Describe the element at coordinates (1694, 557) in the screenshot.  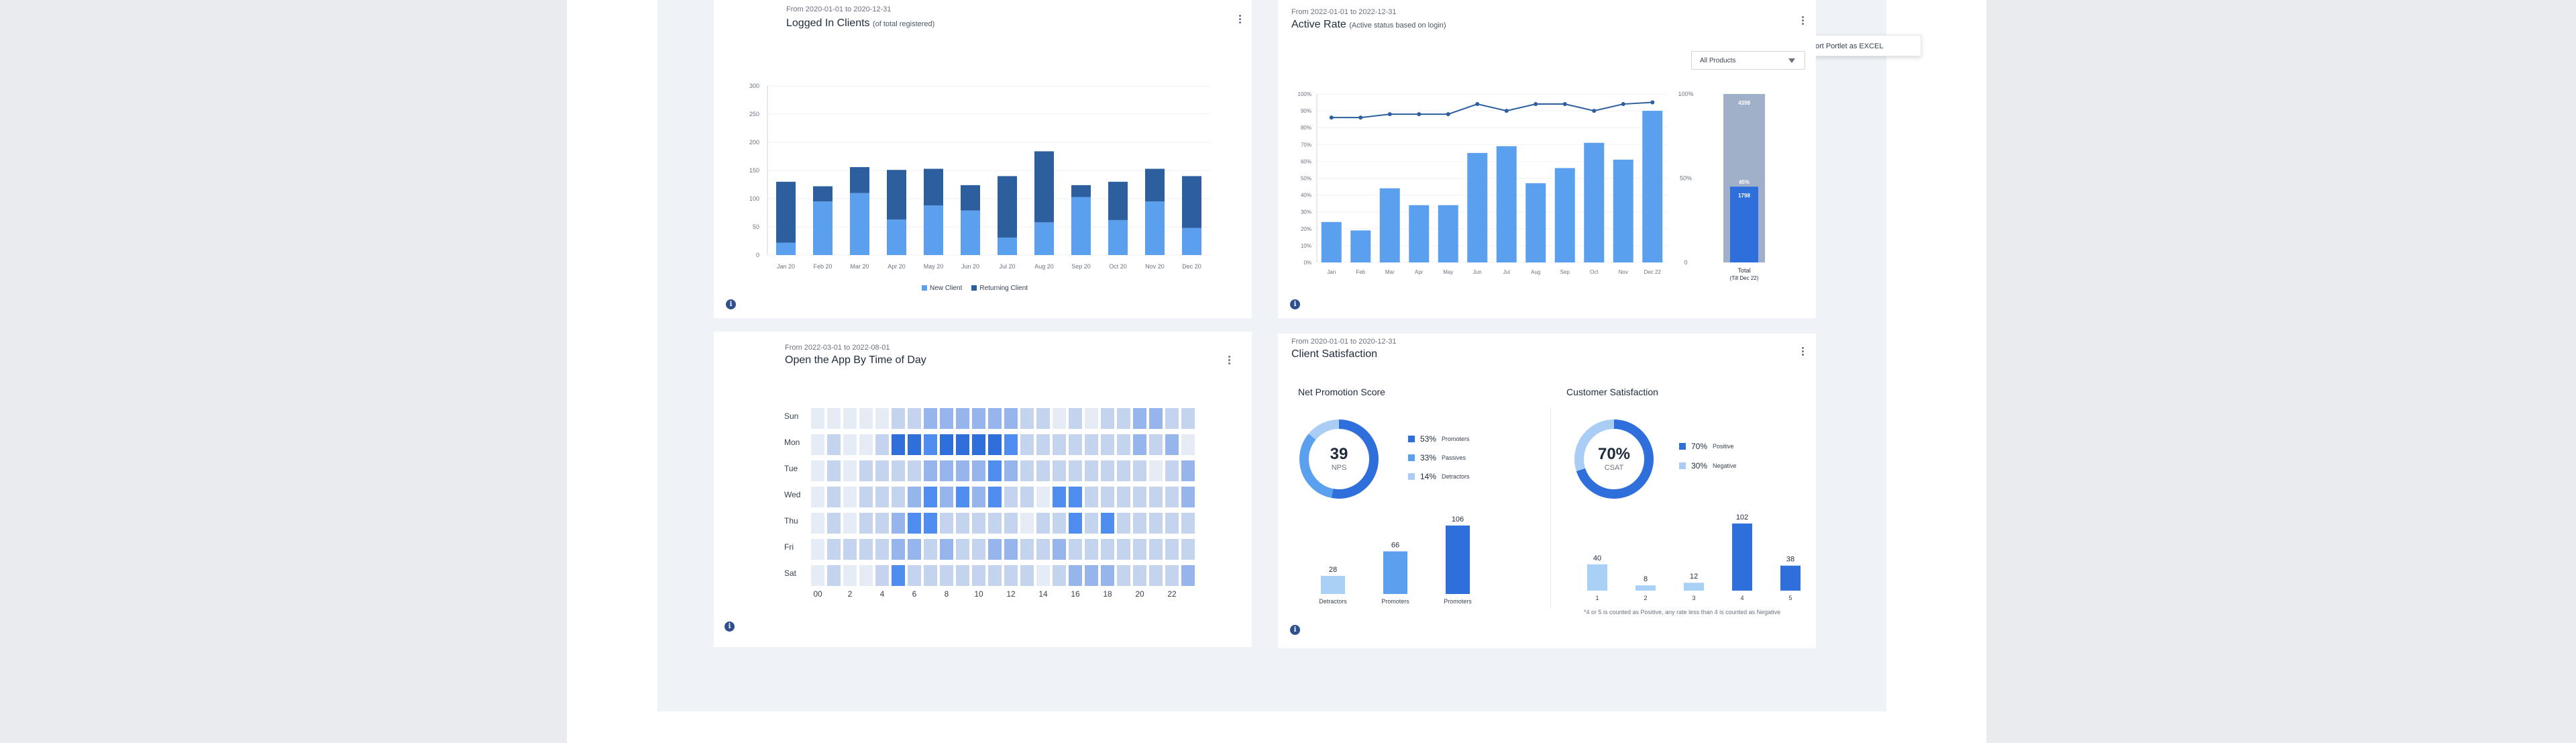
I see `csat-bar-chart: 40 1 8 2 12 3 102 4 38 5` at that location.